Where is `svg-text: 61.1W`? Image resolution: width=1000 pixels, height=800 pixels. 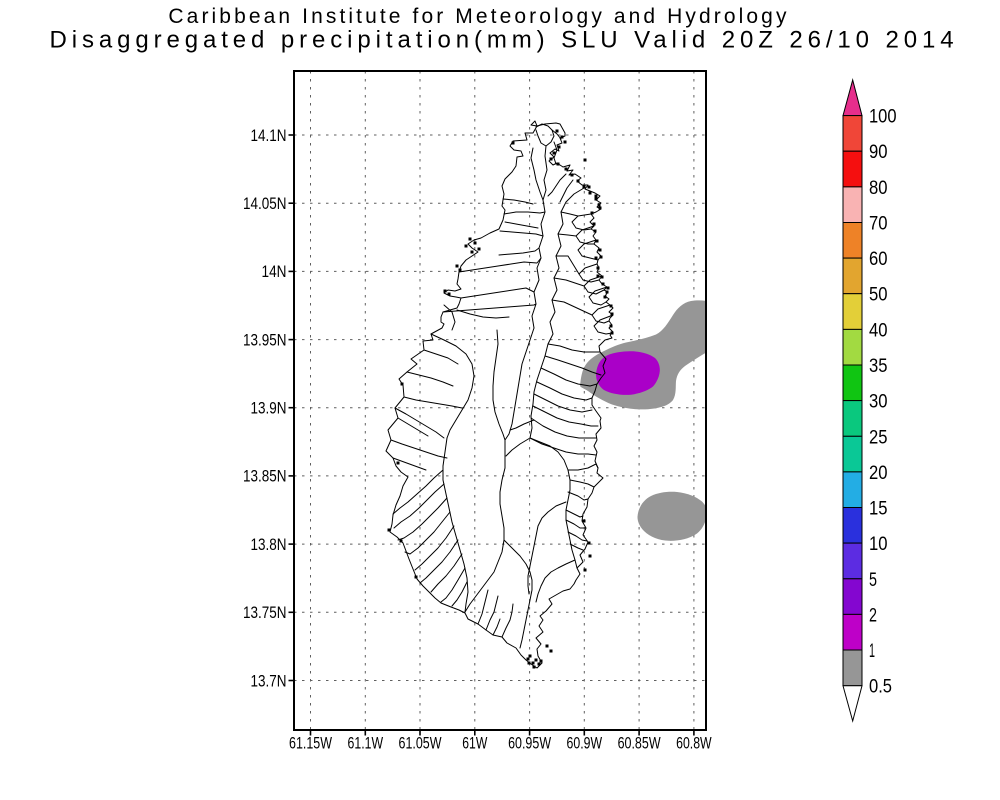
svg-text: 61.1W is located at coordinates (366, 744).